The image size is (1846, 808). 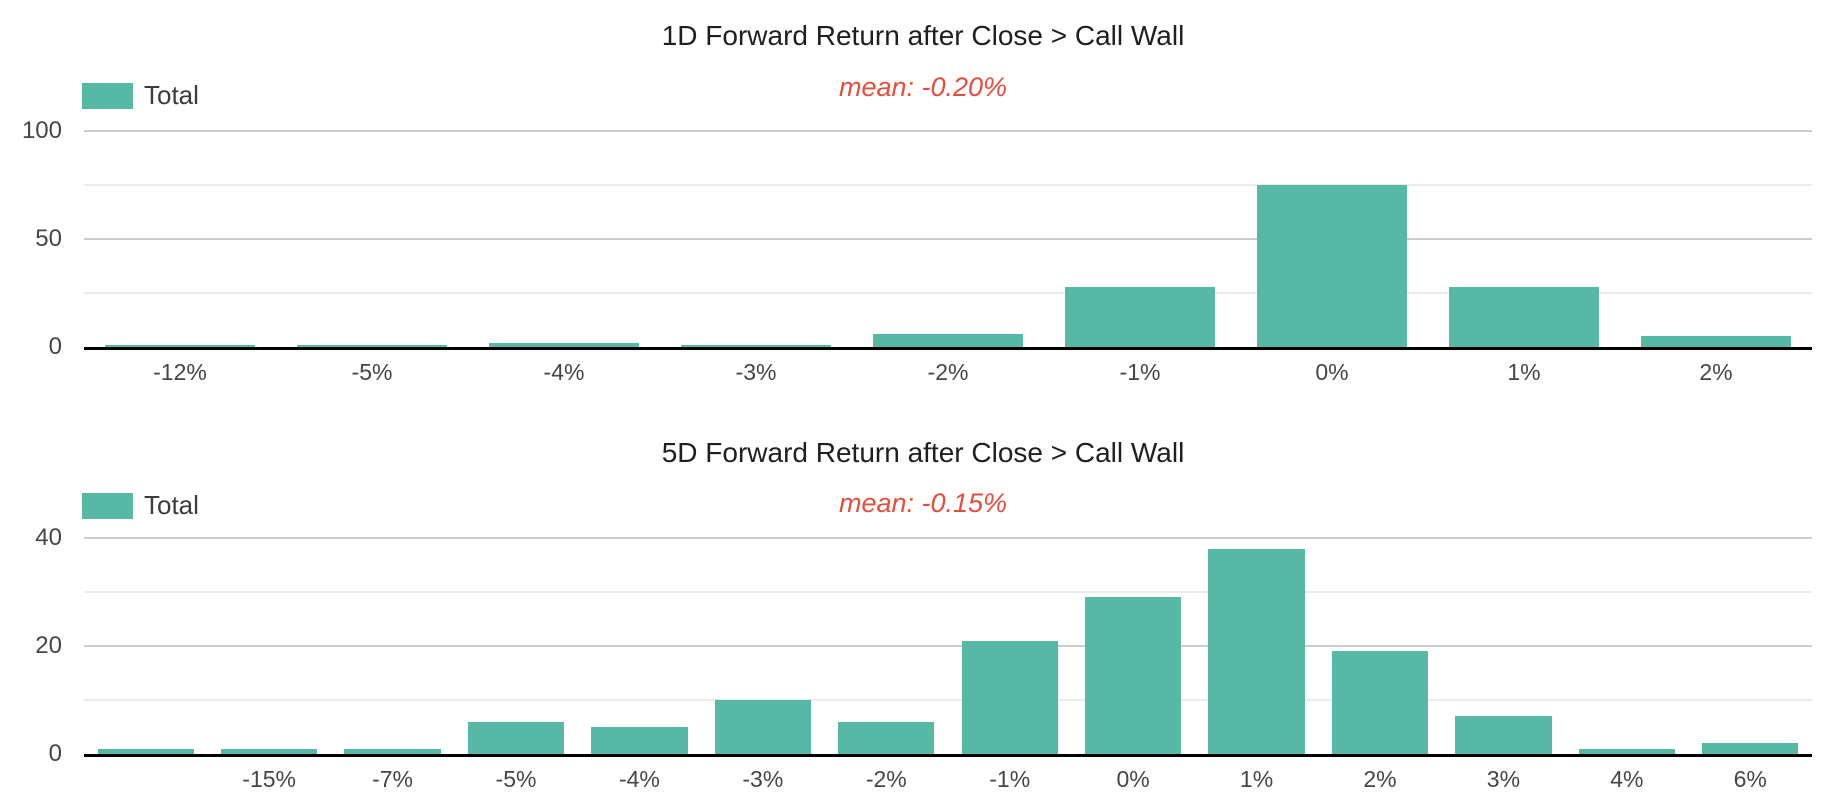 What do you see at coordinates (1750, 779) in the screenshot?
I see `x-tick-label: 6%` at bounding box center [1750, 779].